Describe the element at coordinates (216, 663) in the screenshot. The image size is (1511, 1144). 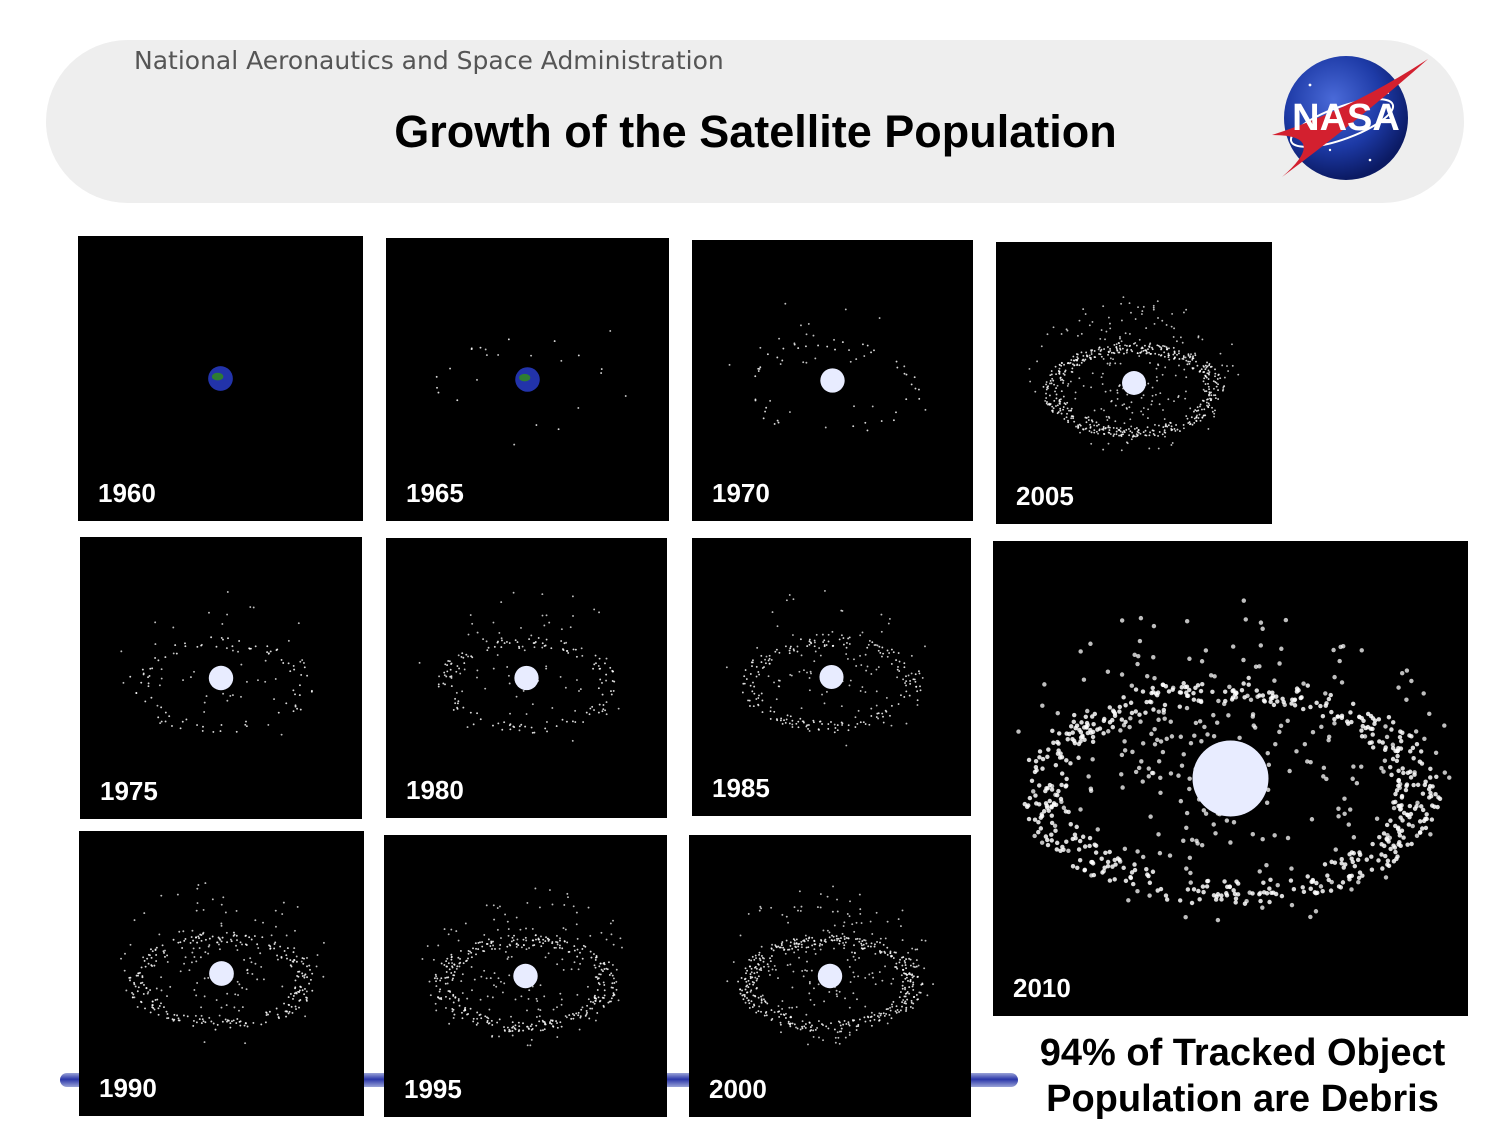
I see `debris-field-1975` at that location.